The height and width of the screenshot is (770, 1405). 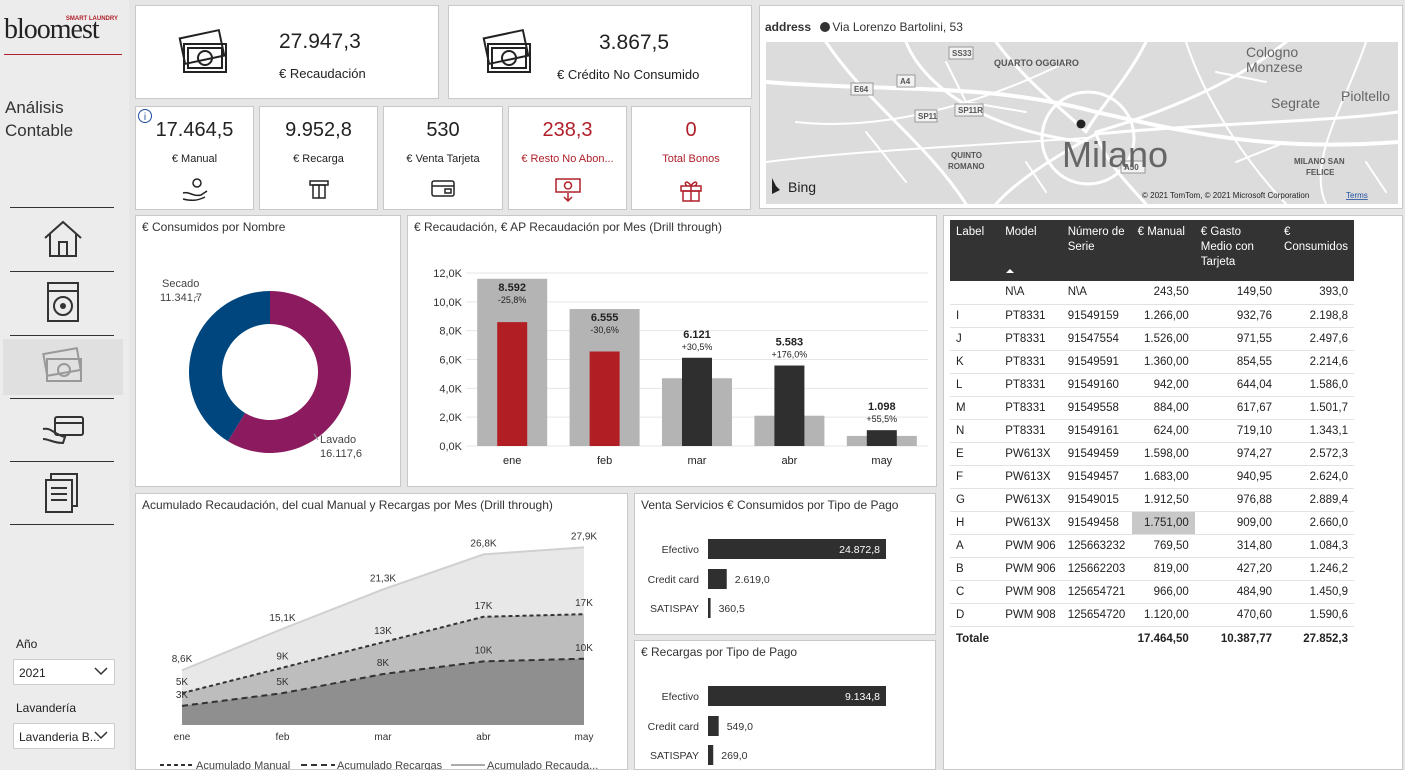 I want to click on y-tick-label: 0,0K, so click(x=450, y=447).